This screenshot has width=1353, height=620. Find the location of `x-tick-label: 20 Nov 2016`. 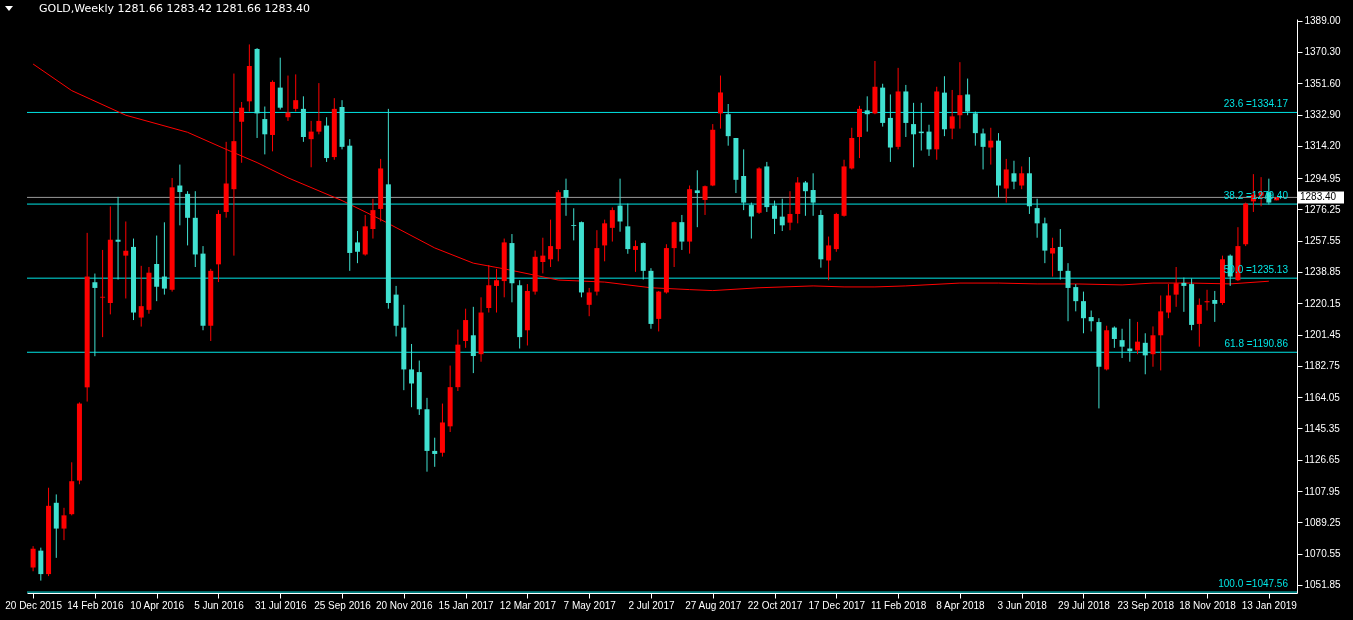

x-tick-label: 20 Nov 2016 is located at coordinates (404, 605).